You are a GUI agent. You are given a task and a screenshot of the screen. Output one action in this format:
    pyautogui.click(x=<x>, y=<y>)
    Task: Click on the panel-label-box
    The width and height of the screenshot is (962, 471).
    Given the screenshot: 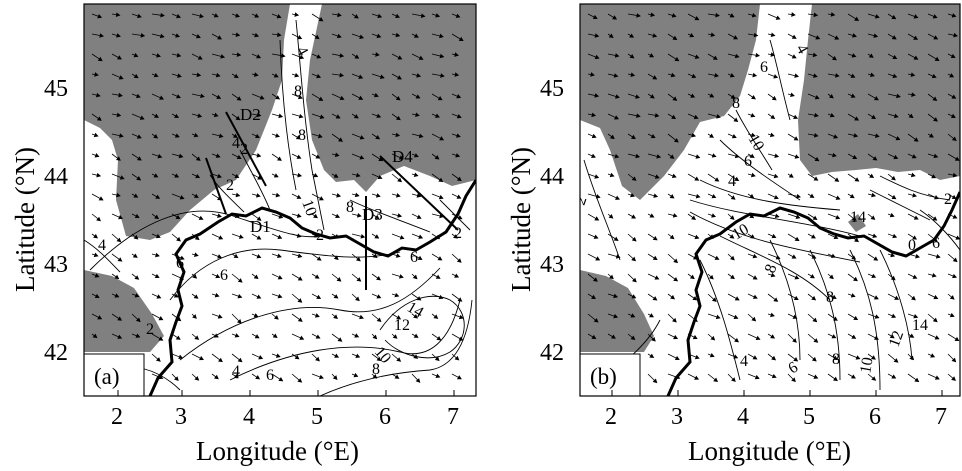 What is the action you would take?
    pyautogui.click(x=610, y=374)
    